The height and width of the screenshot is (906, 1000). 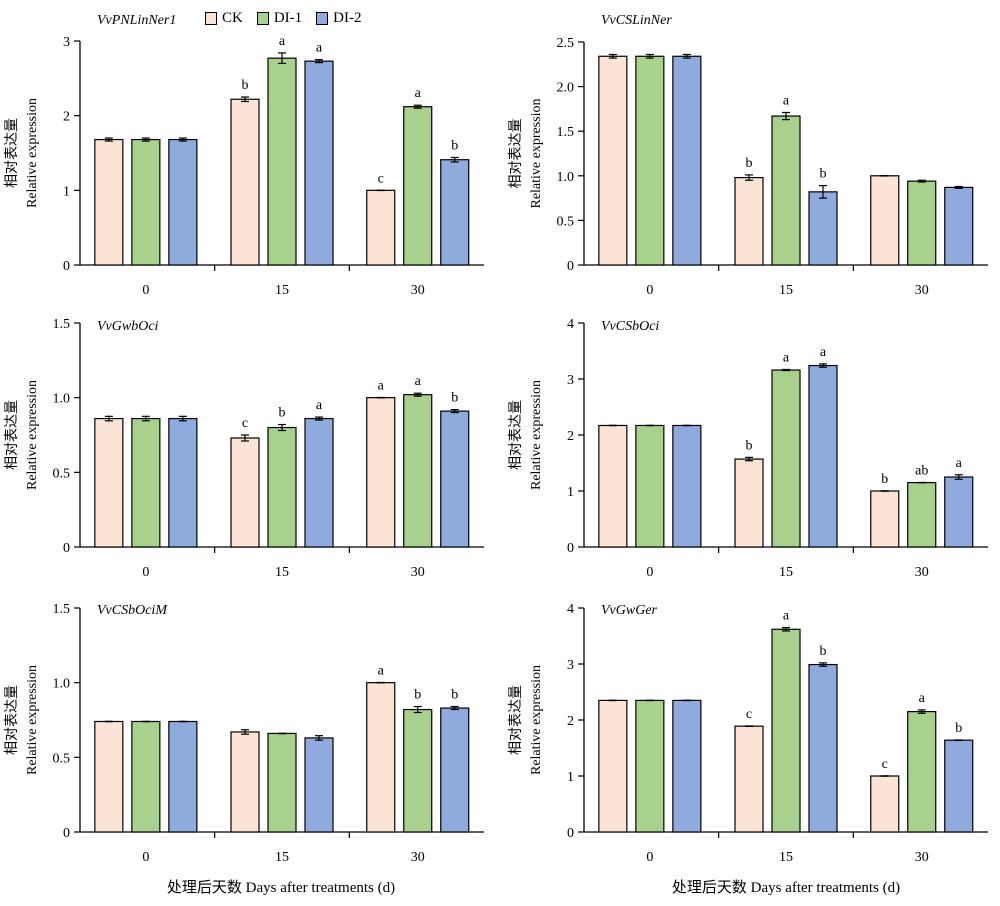 I want to click on legend-label-di2: DI-2, so click(x=347, y=17).